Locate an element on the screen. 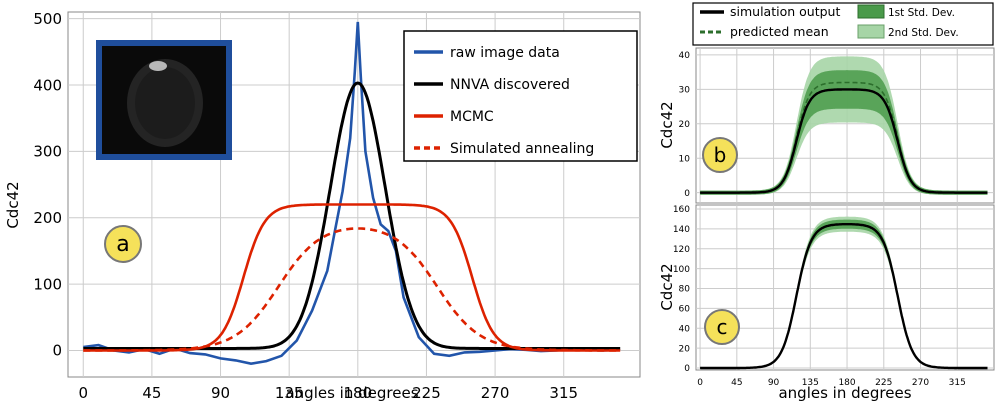  cell-image-inset is located at coordinates (164, 100).